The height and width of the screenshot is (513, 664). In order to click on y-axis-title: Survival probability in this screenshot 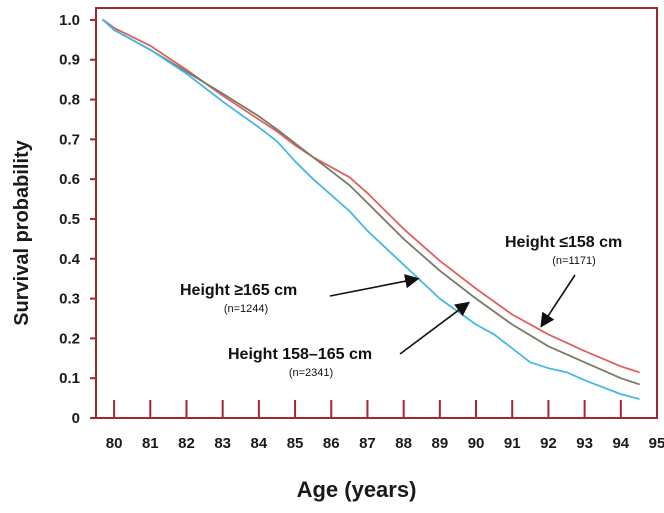, I will do `click(22, 232)`.